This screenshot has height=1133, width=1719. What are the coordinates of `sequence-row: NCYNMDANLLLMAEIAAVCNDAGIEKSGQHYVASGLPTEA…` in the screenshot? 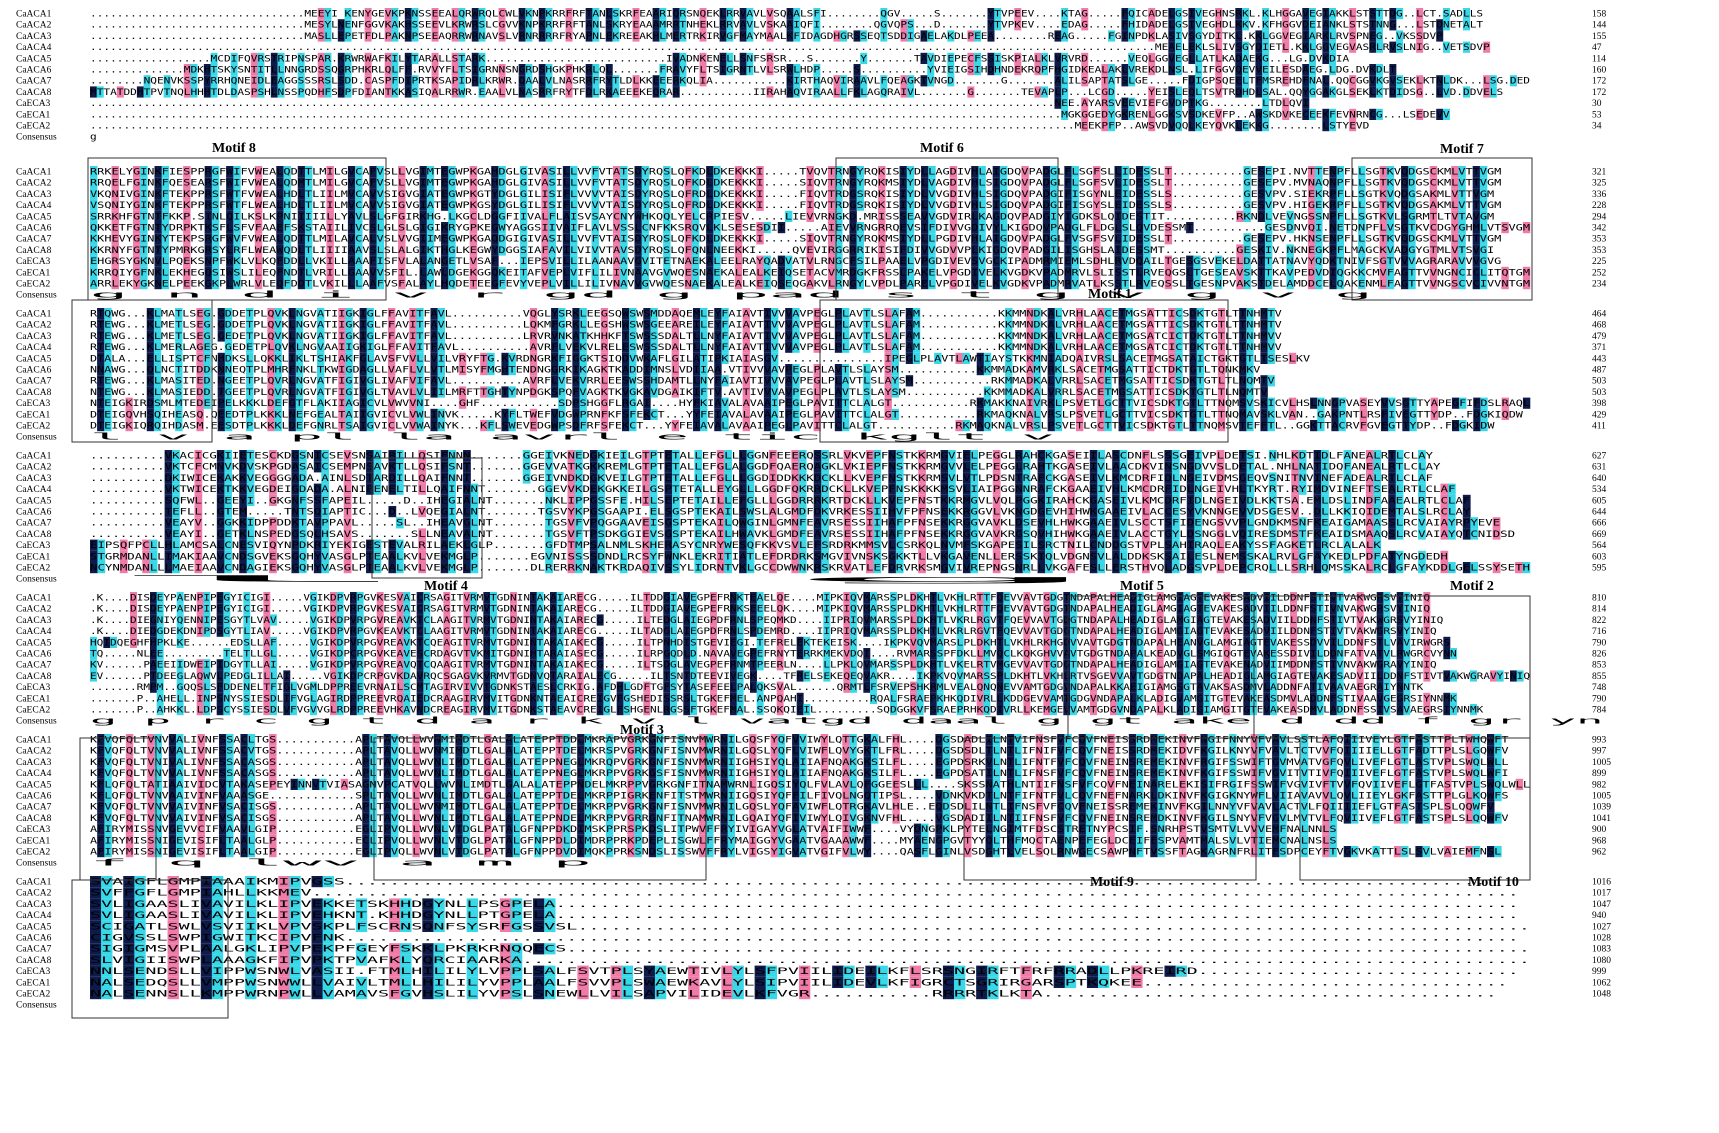 It's located at (810, 568).